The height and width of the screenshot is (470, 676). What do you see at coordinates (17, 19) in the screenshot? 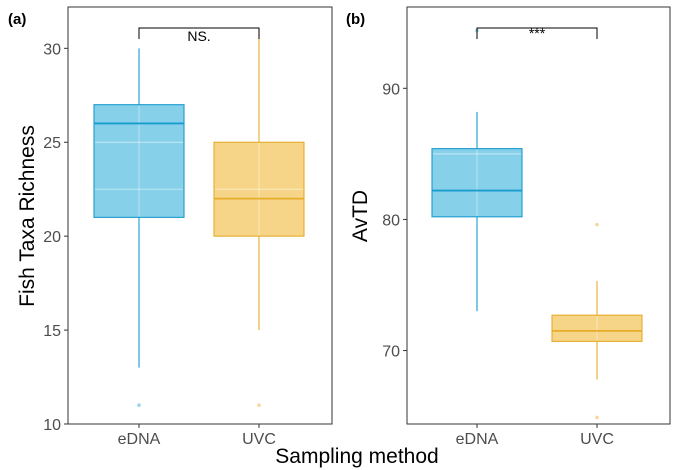
I see `panel-tag: (a)` at bounding box center [17, 19].